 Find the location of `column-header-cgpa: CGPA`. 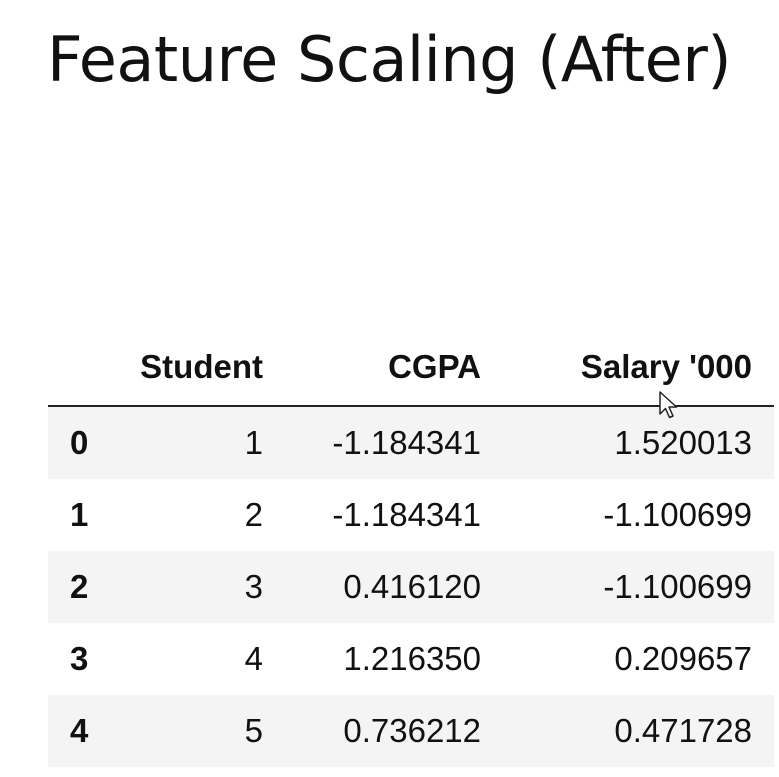

column-header-cgpa: CGPA is located at coordinates (394, 367).